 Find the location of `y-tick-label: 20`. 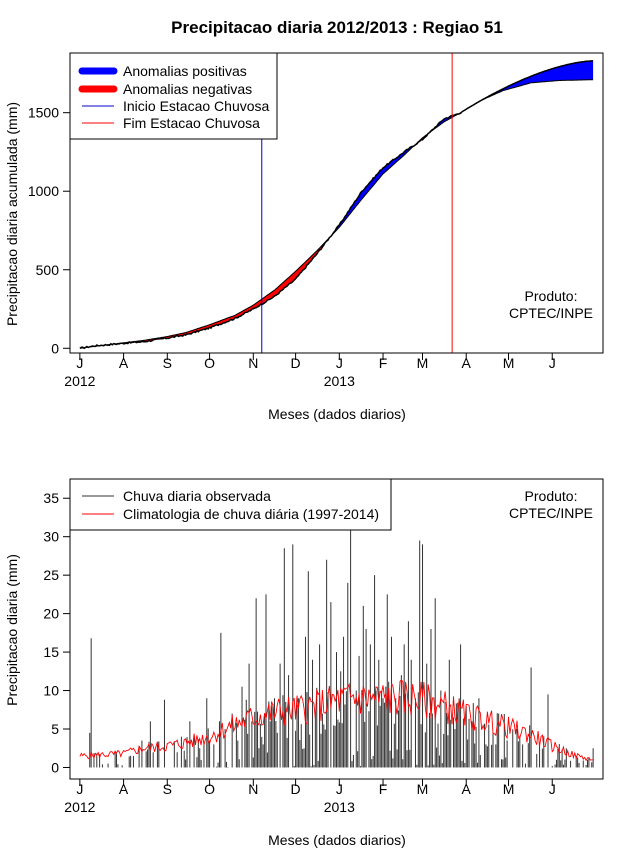

y-tick-label: 20 is located at coordinates (51, 614).